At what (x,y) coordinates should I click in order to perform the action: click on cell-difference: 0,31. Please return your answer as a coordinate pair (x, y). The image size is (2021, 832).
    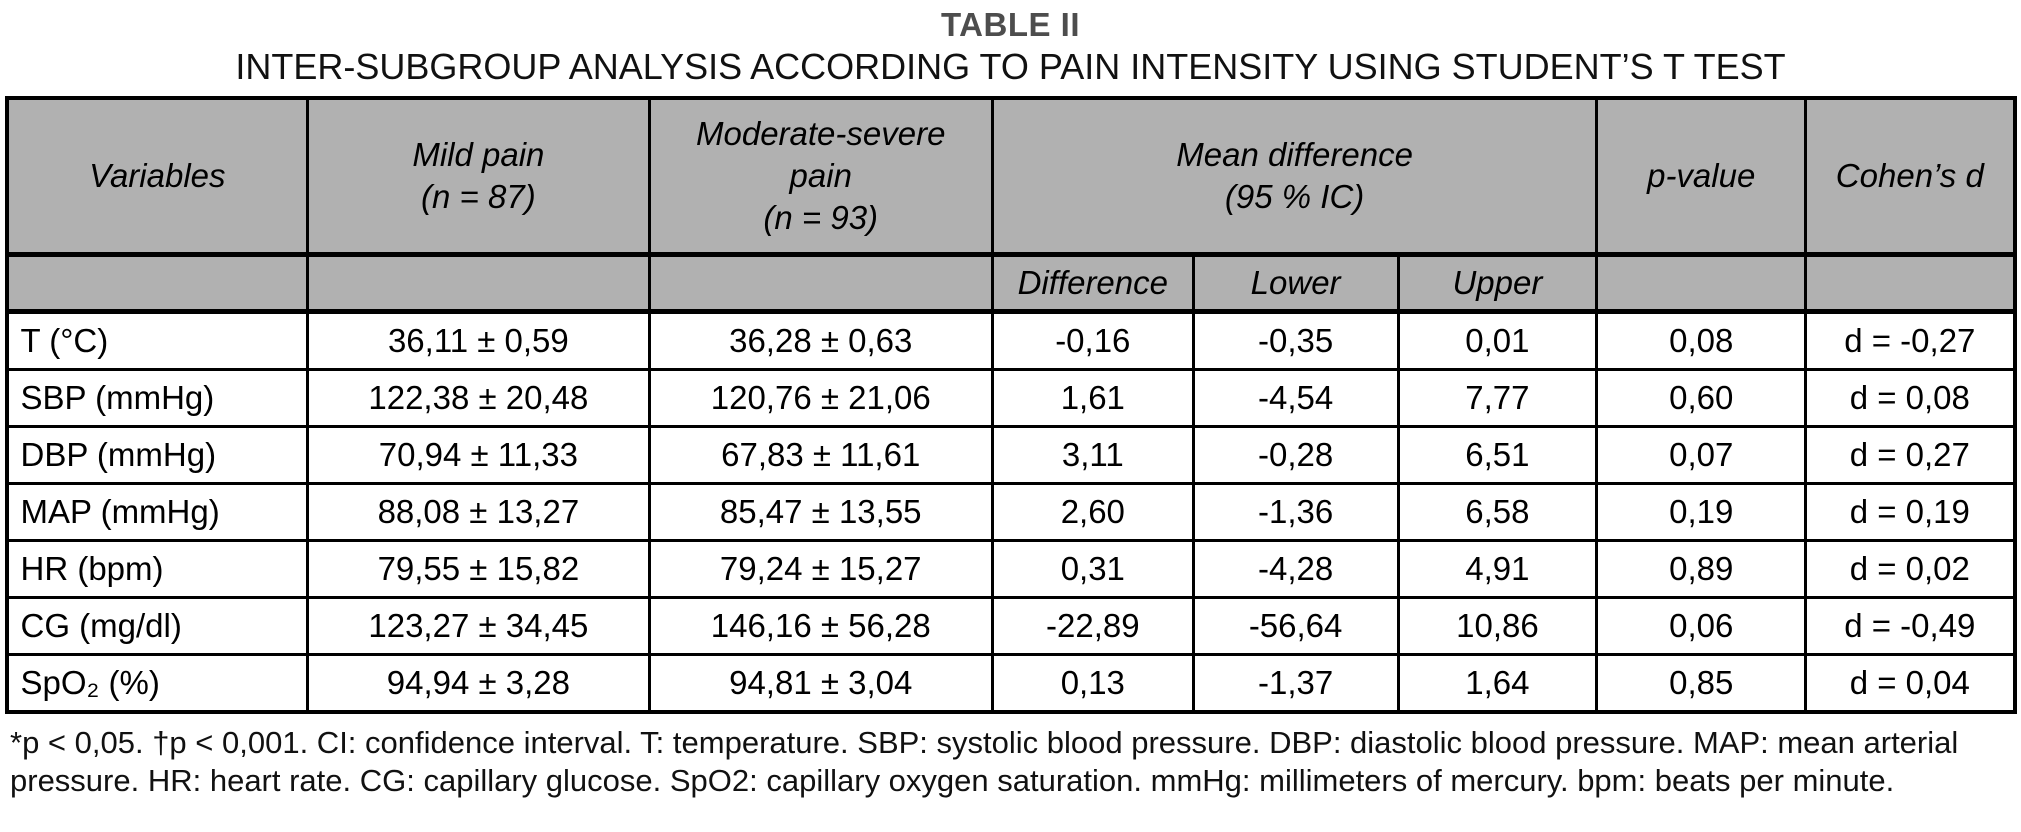
    Looking at the image, I should click on (1092, 569).